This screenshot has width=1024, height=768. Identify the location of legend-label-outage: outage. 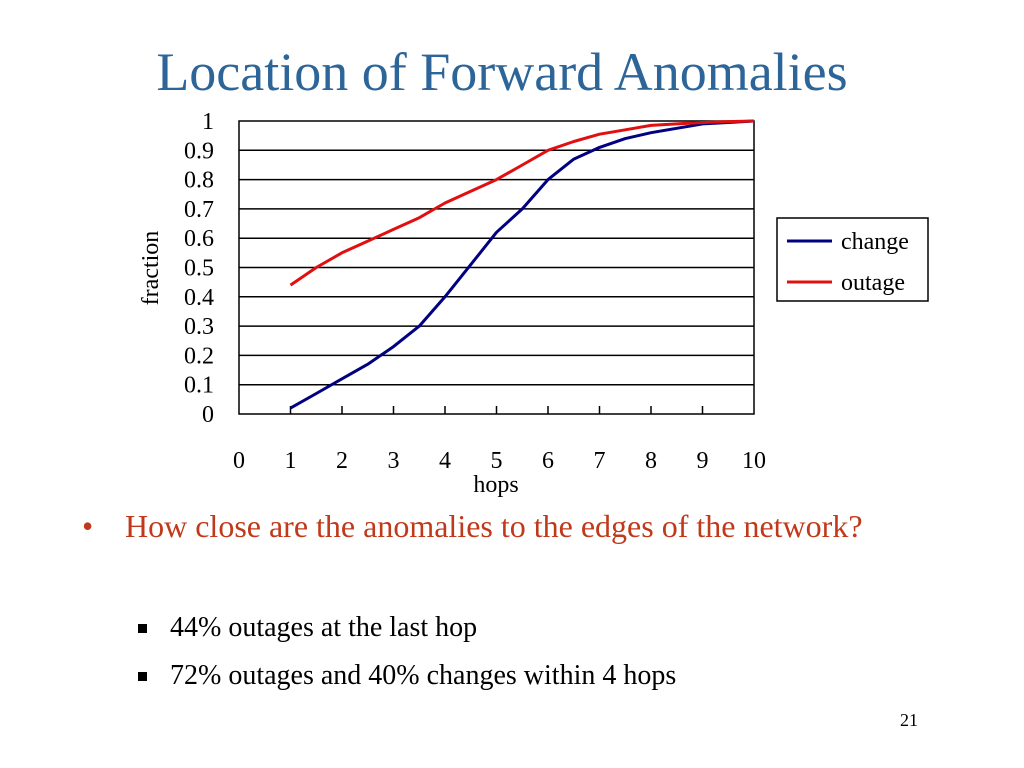
(873, 283).